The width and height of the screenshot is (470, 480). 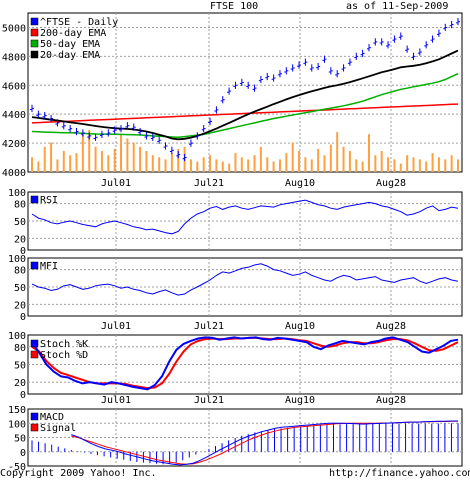 I want to click on legend-label: 50-day EMA, so click(x=70, y=44).